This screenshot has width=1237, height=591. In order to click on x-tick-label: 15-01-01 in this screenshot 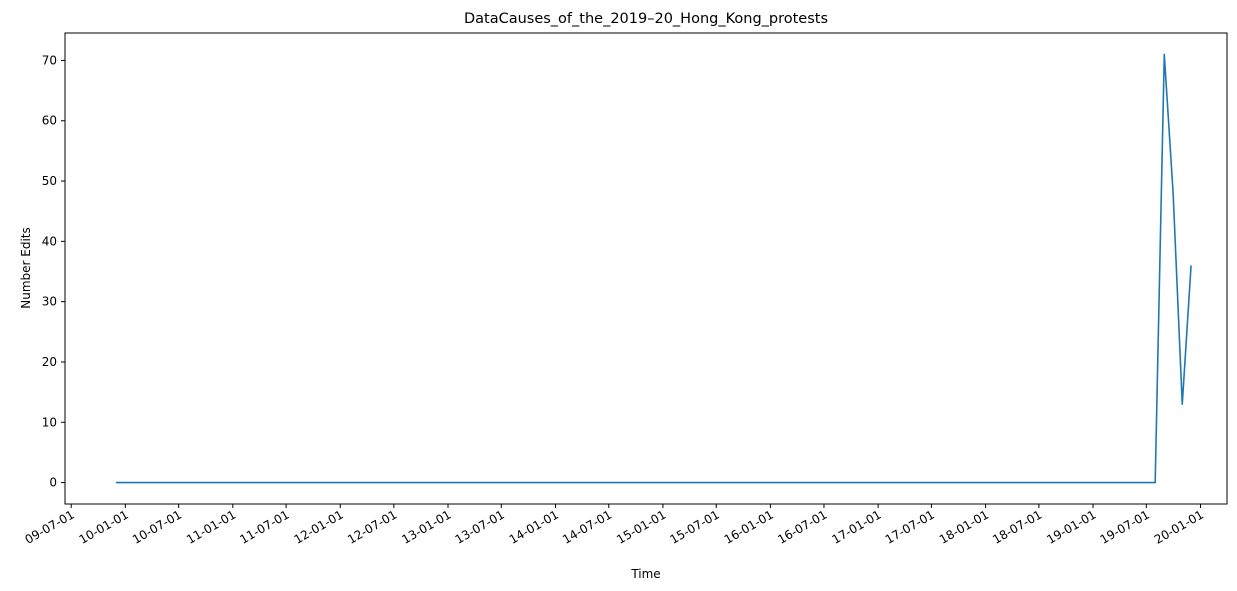, I will do `click(641, 526)`.